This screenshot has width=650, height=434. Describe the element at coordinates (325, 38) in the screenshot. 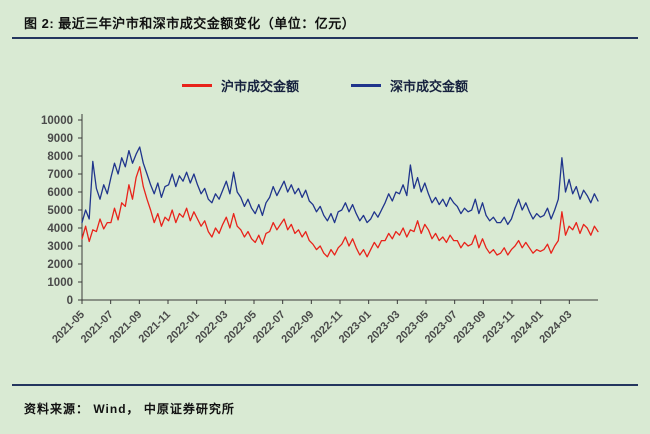

I see `top-divider` at that location.